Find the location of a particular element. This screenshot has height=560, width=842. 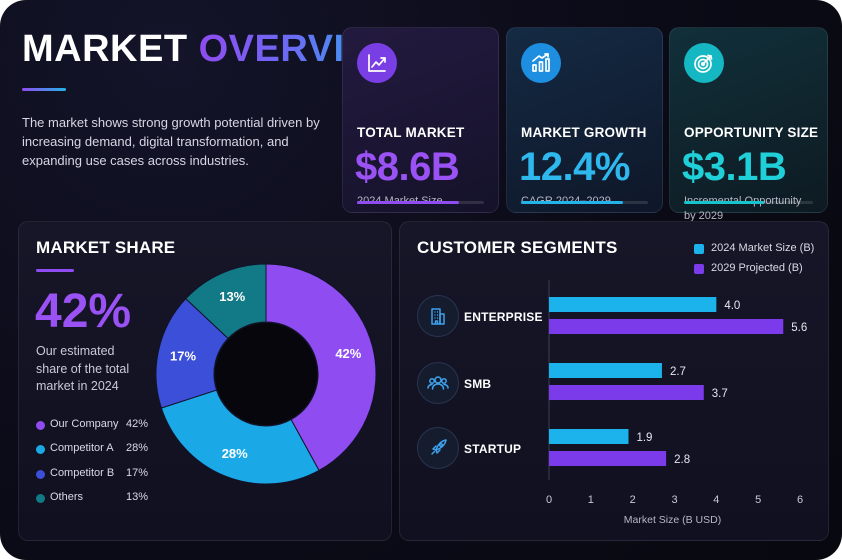

legend-value: 42% is located at coordinates (136, 424).